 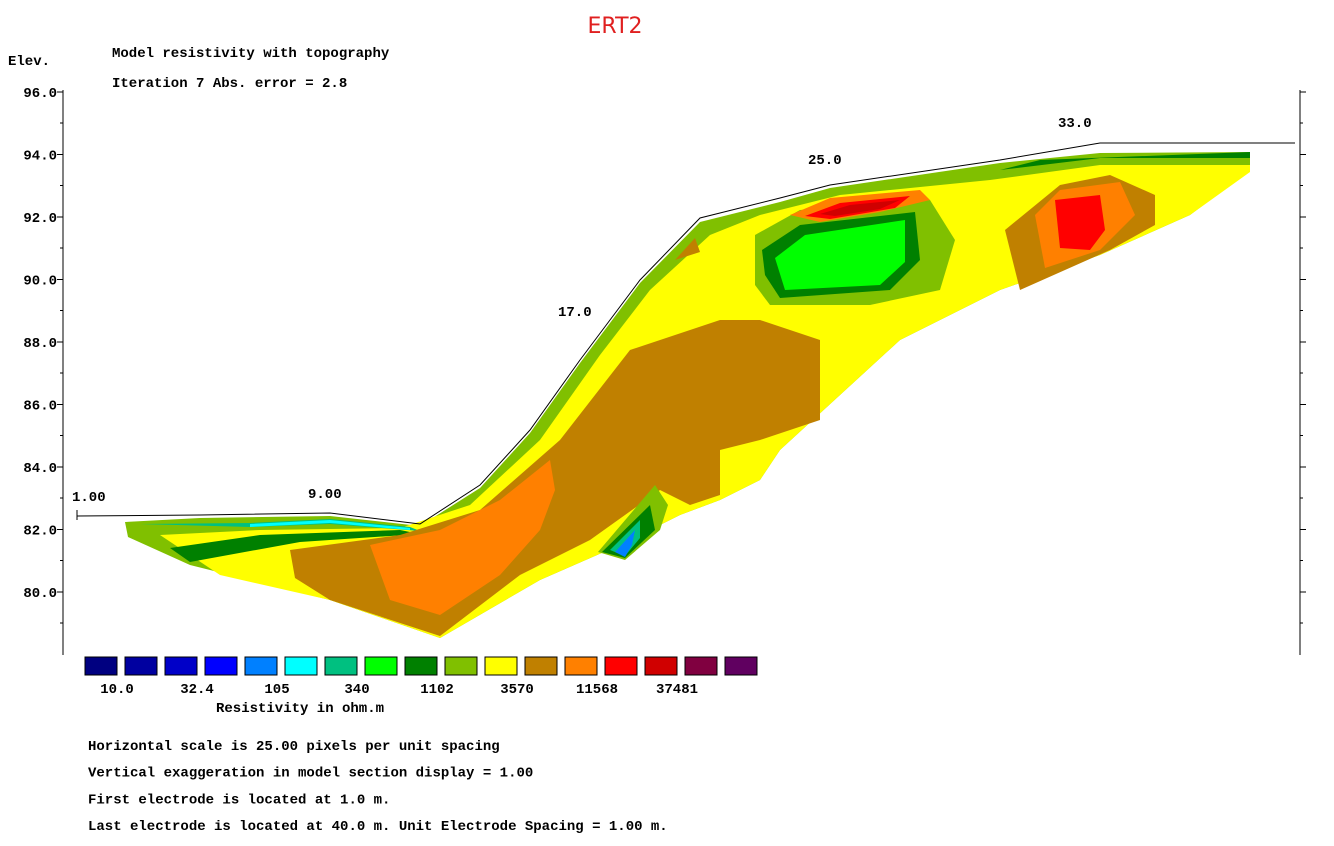 I want to click on electrode-label: 1.00, so click(x=89, y=498).